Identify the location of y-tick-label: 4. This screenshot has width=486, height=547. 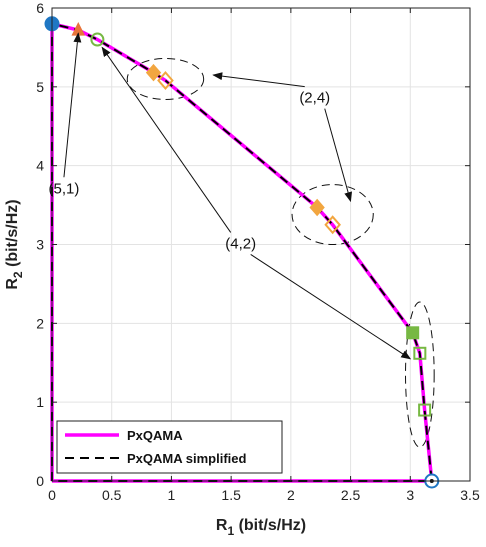
(40, 166).